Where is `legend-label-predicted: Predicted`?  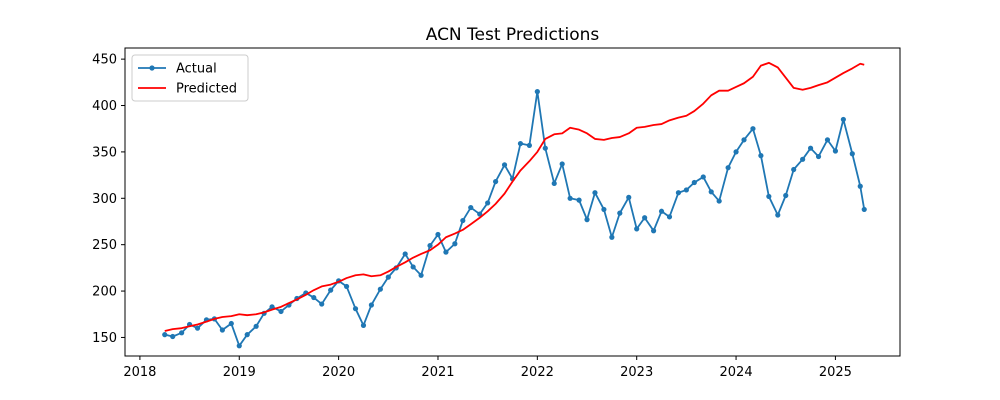
legend-label-predicted: Predicted is located at coordinates (206, 89).